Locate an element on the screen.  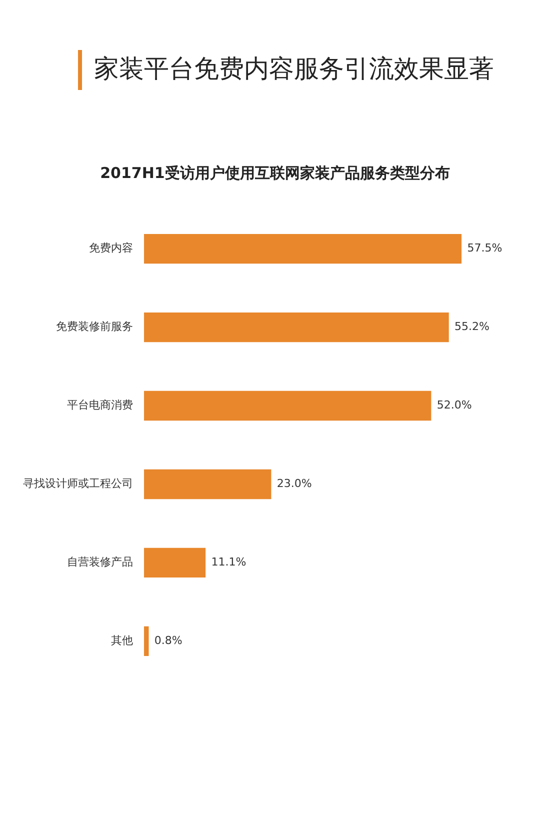
data-label: 11.1% is located at coordinates (228, 562).